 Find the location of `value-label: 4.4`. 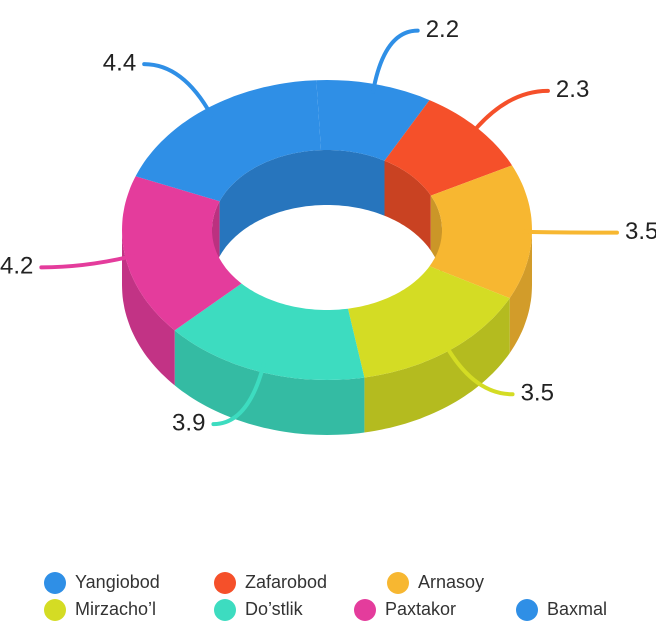

value-label: 4.4 is located at coordinates (119, 62).